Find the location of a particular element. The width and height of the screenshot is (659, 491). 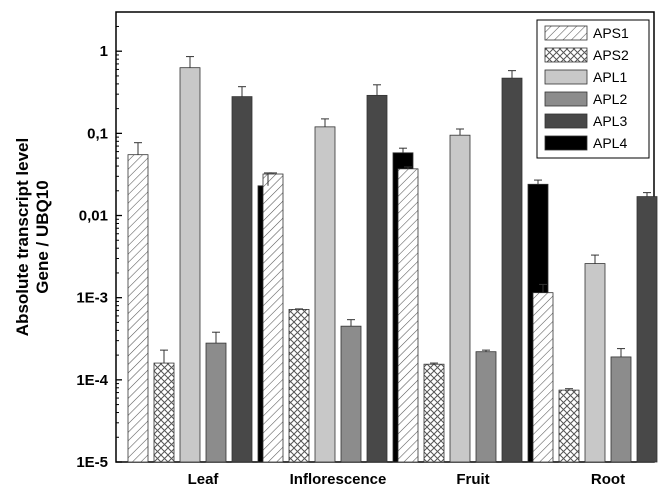

legend-label: APL4 is located at coordinates (610, 143).